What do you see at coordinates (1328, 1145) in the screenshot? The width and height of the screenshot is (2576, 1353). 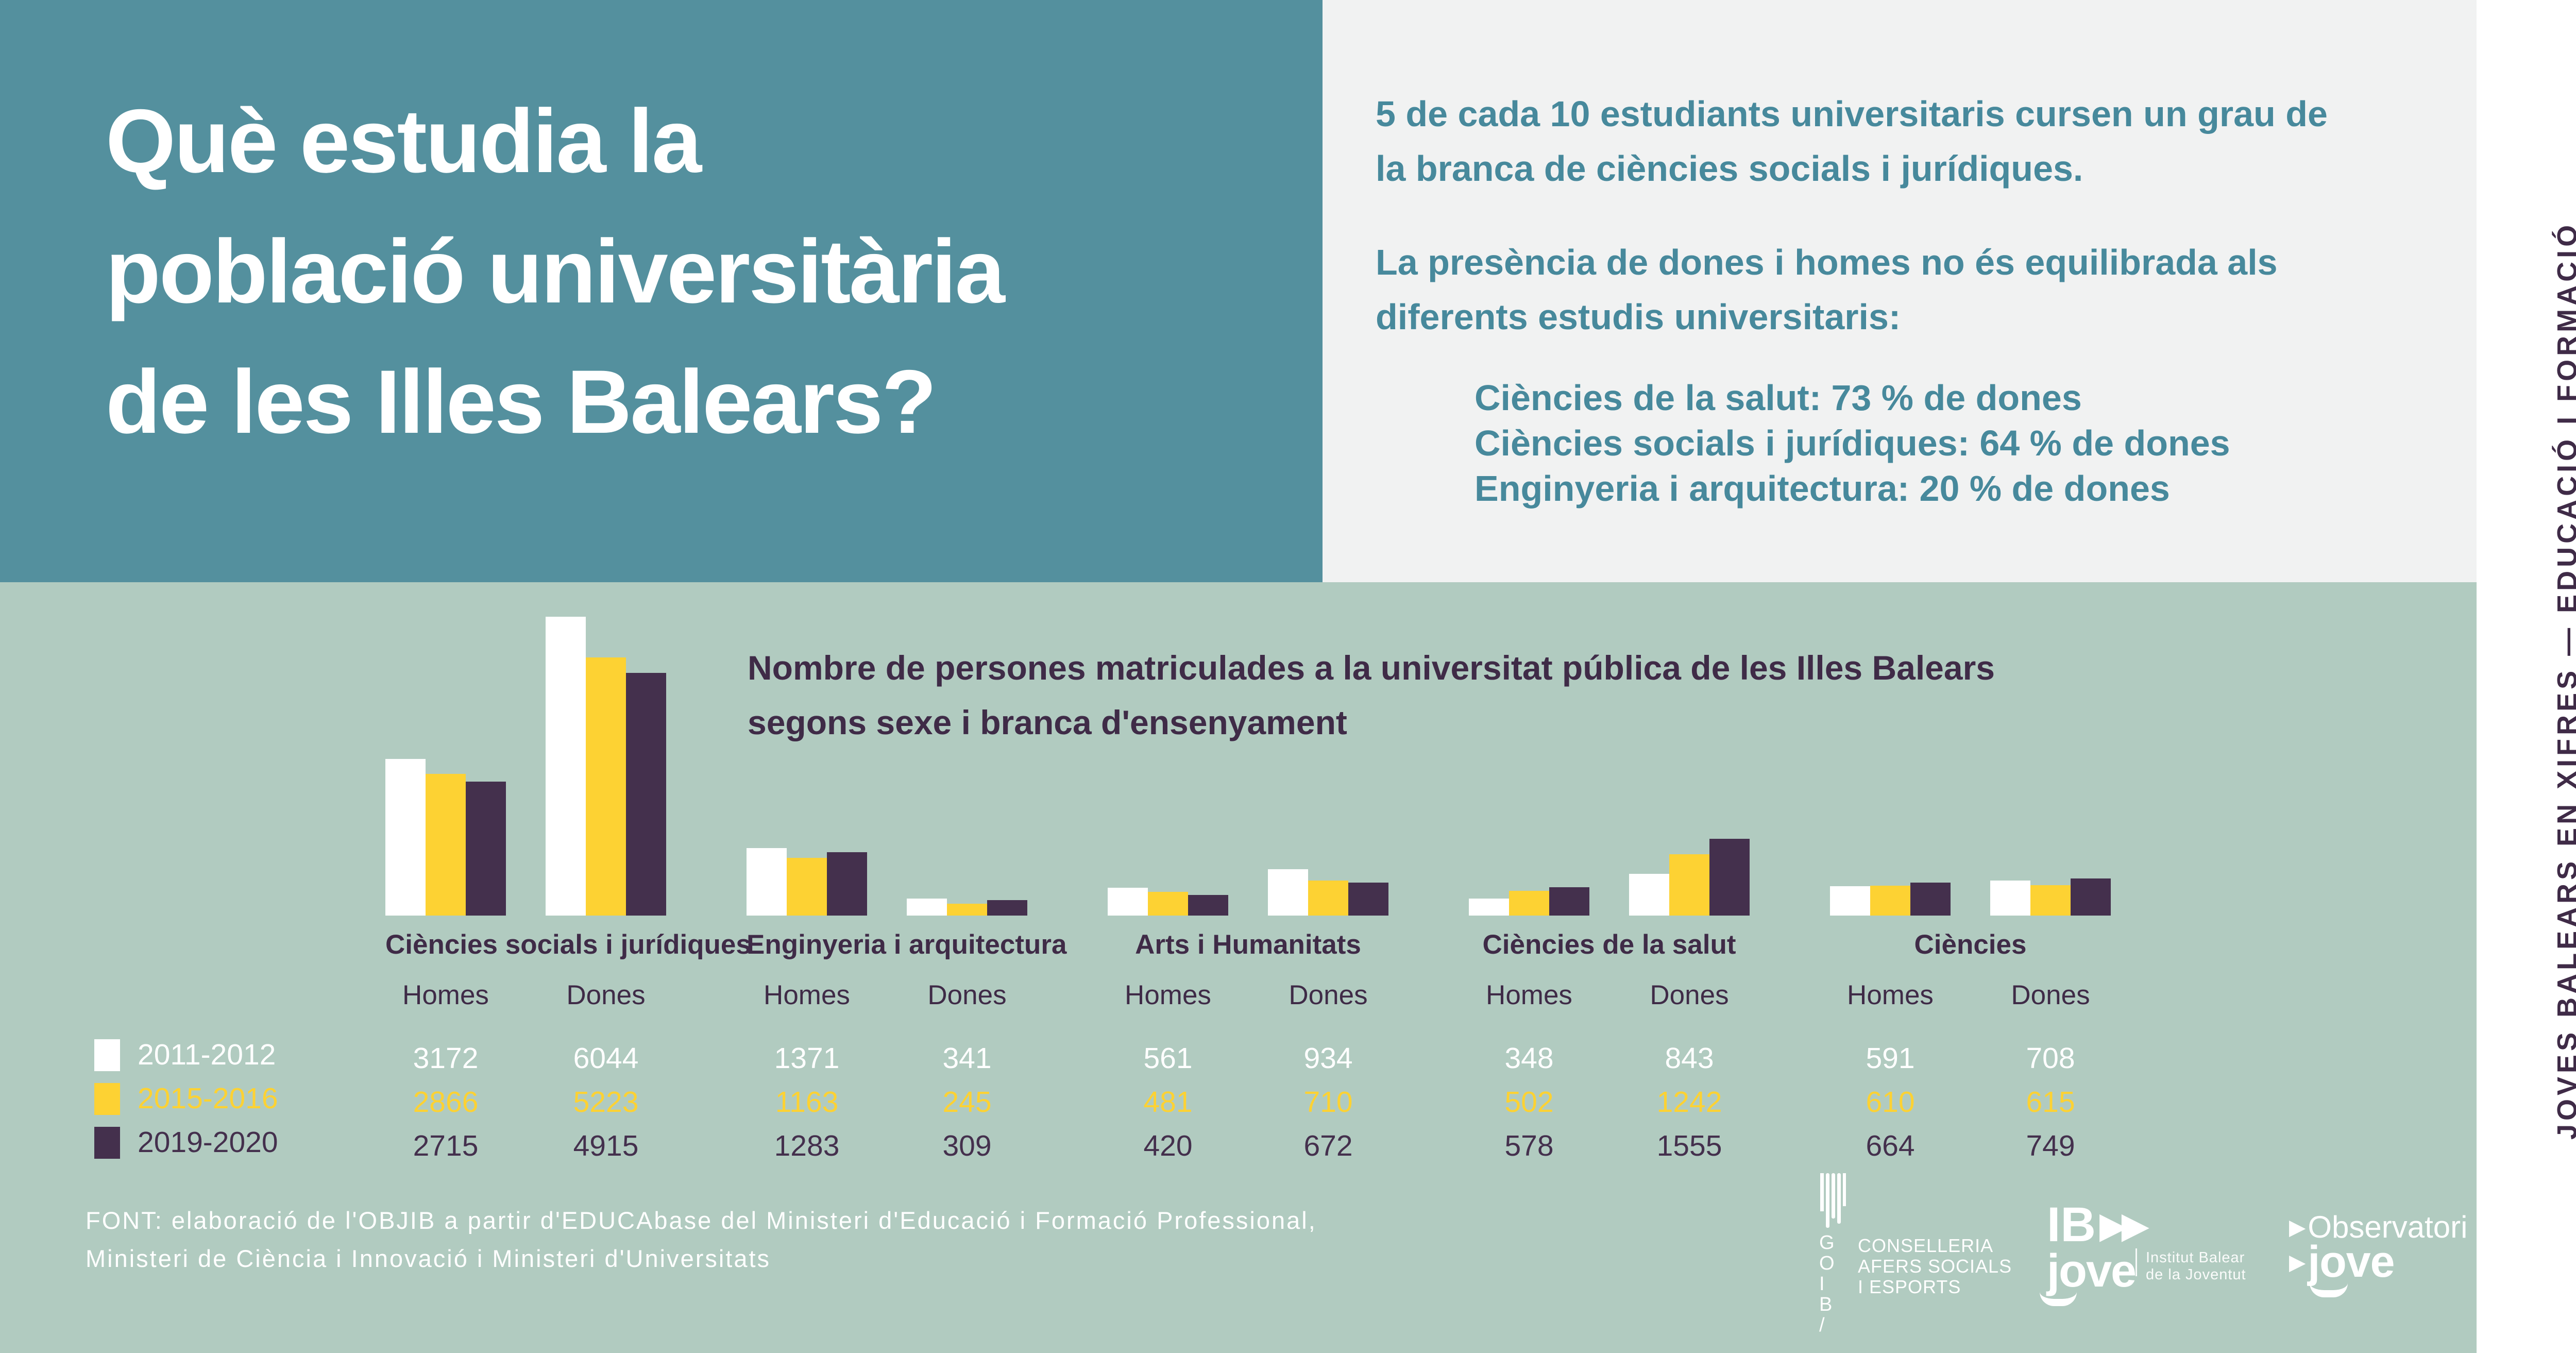 I see `value-cell-dones: 672` at bounding box center [1328, 1145].